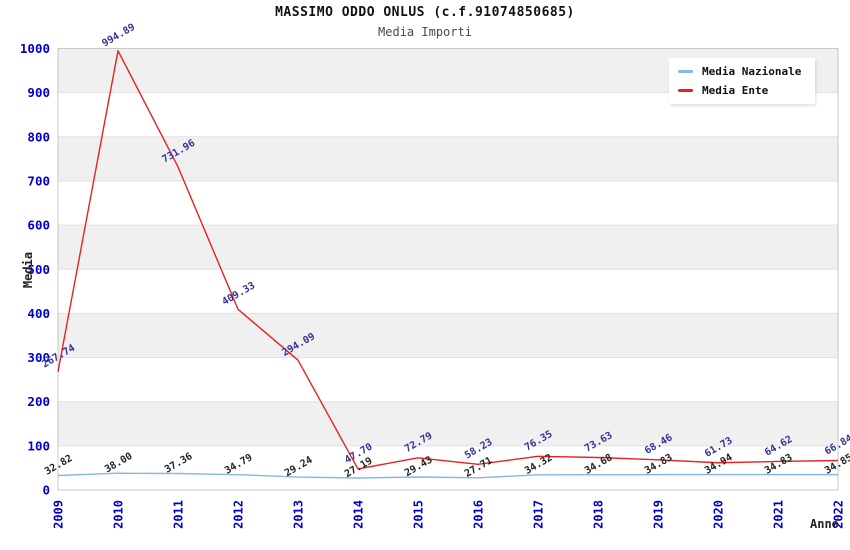 Image resolution: width=850 pixels, height=550 pixels. I want to click on chart-subtitle: Media Importi, so click(425, 32).